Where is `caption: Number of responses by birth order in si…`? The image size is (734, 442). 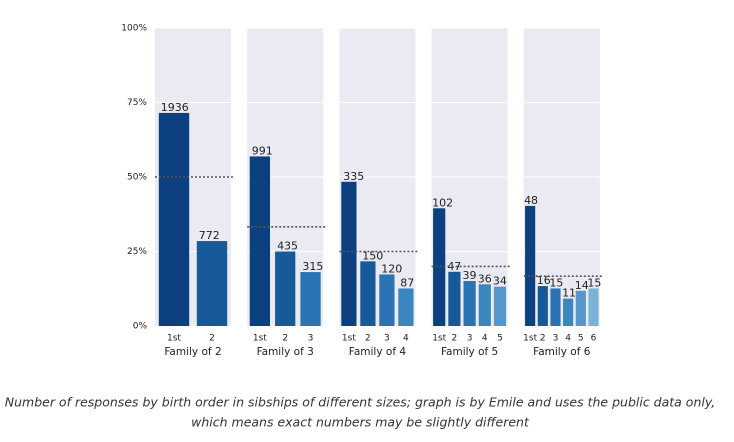 caption: Number of responses by birth order in si… is located at coordinates (360, 402).